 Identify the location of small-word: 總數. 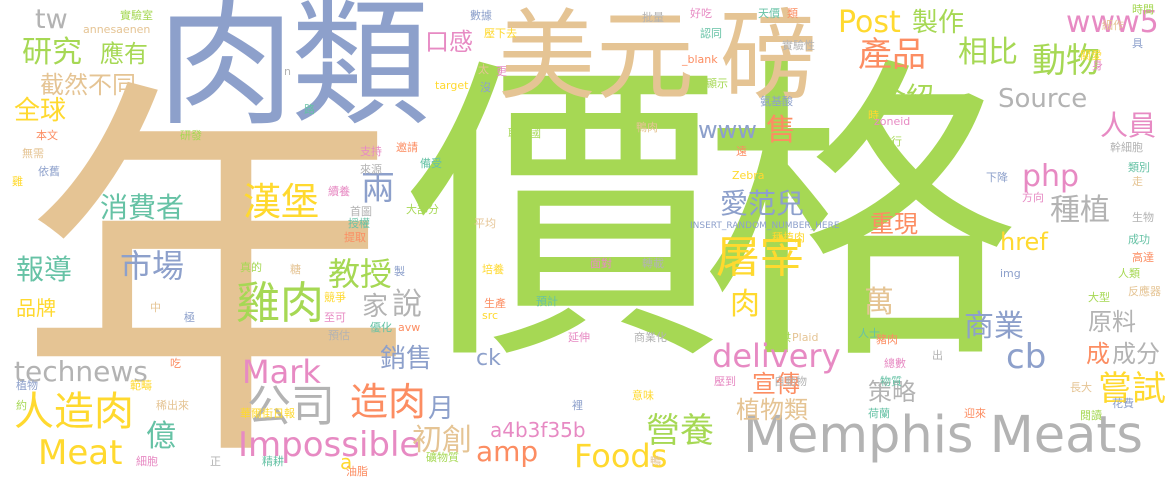
(895, 363).